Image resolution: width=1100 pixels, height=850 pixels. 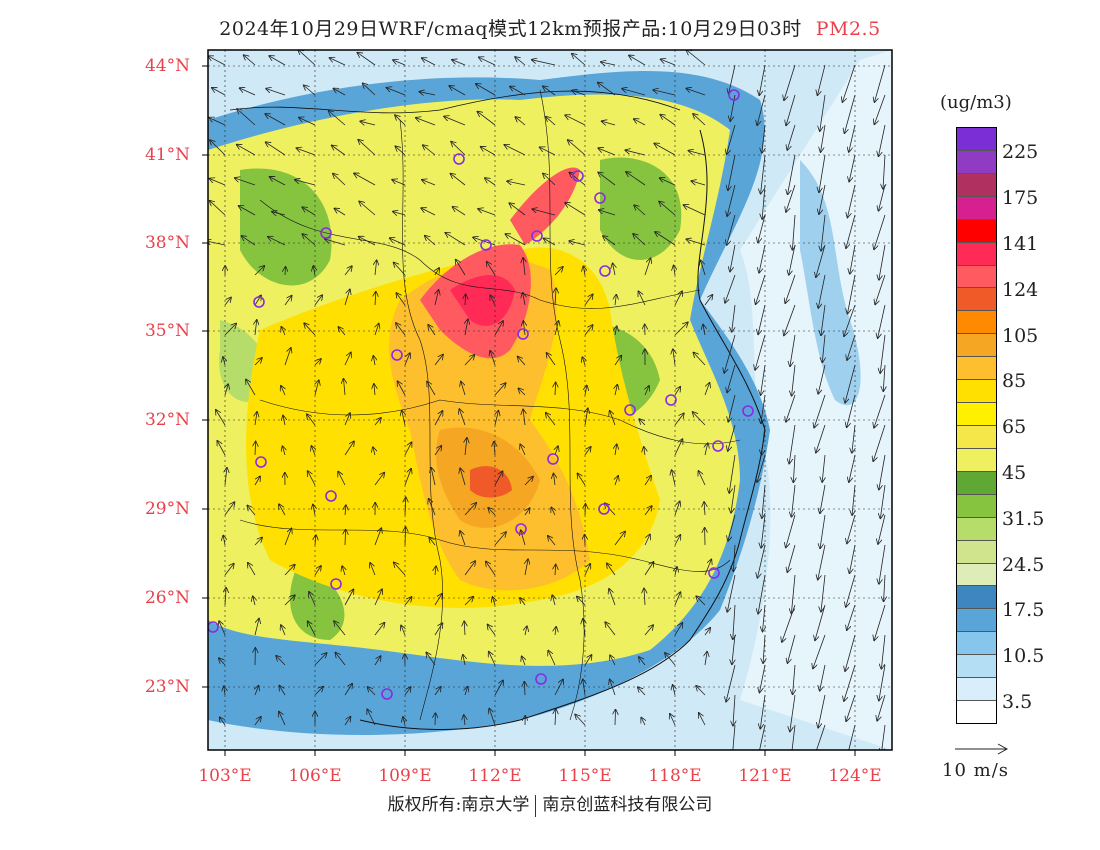 I want to click on legend-label-24-5: 24.5, so click(x=1023, y=565).